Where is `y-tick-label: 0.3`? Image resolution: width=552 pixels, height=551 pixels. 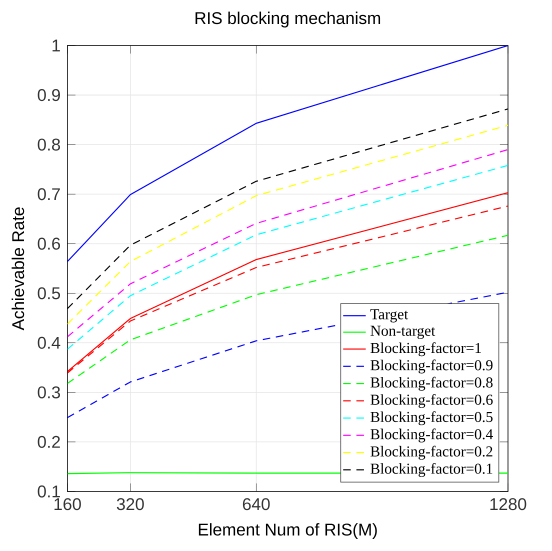
y-tick-label: 0.3 is located at coordinates (49, 392).